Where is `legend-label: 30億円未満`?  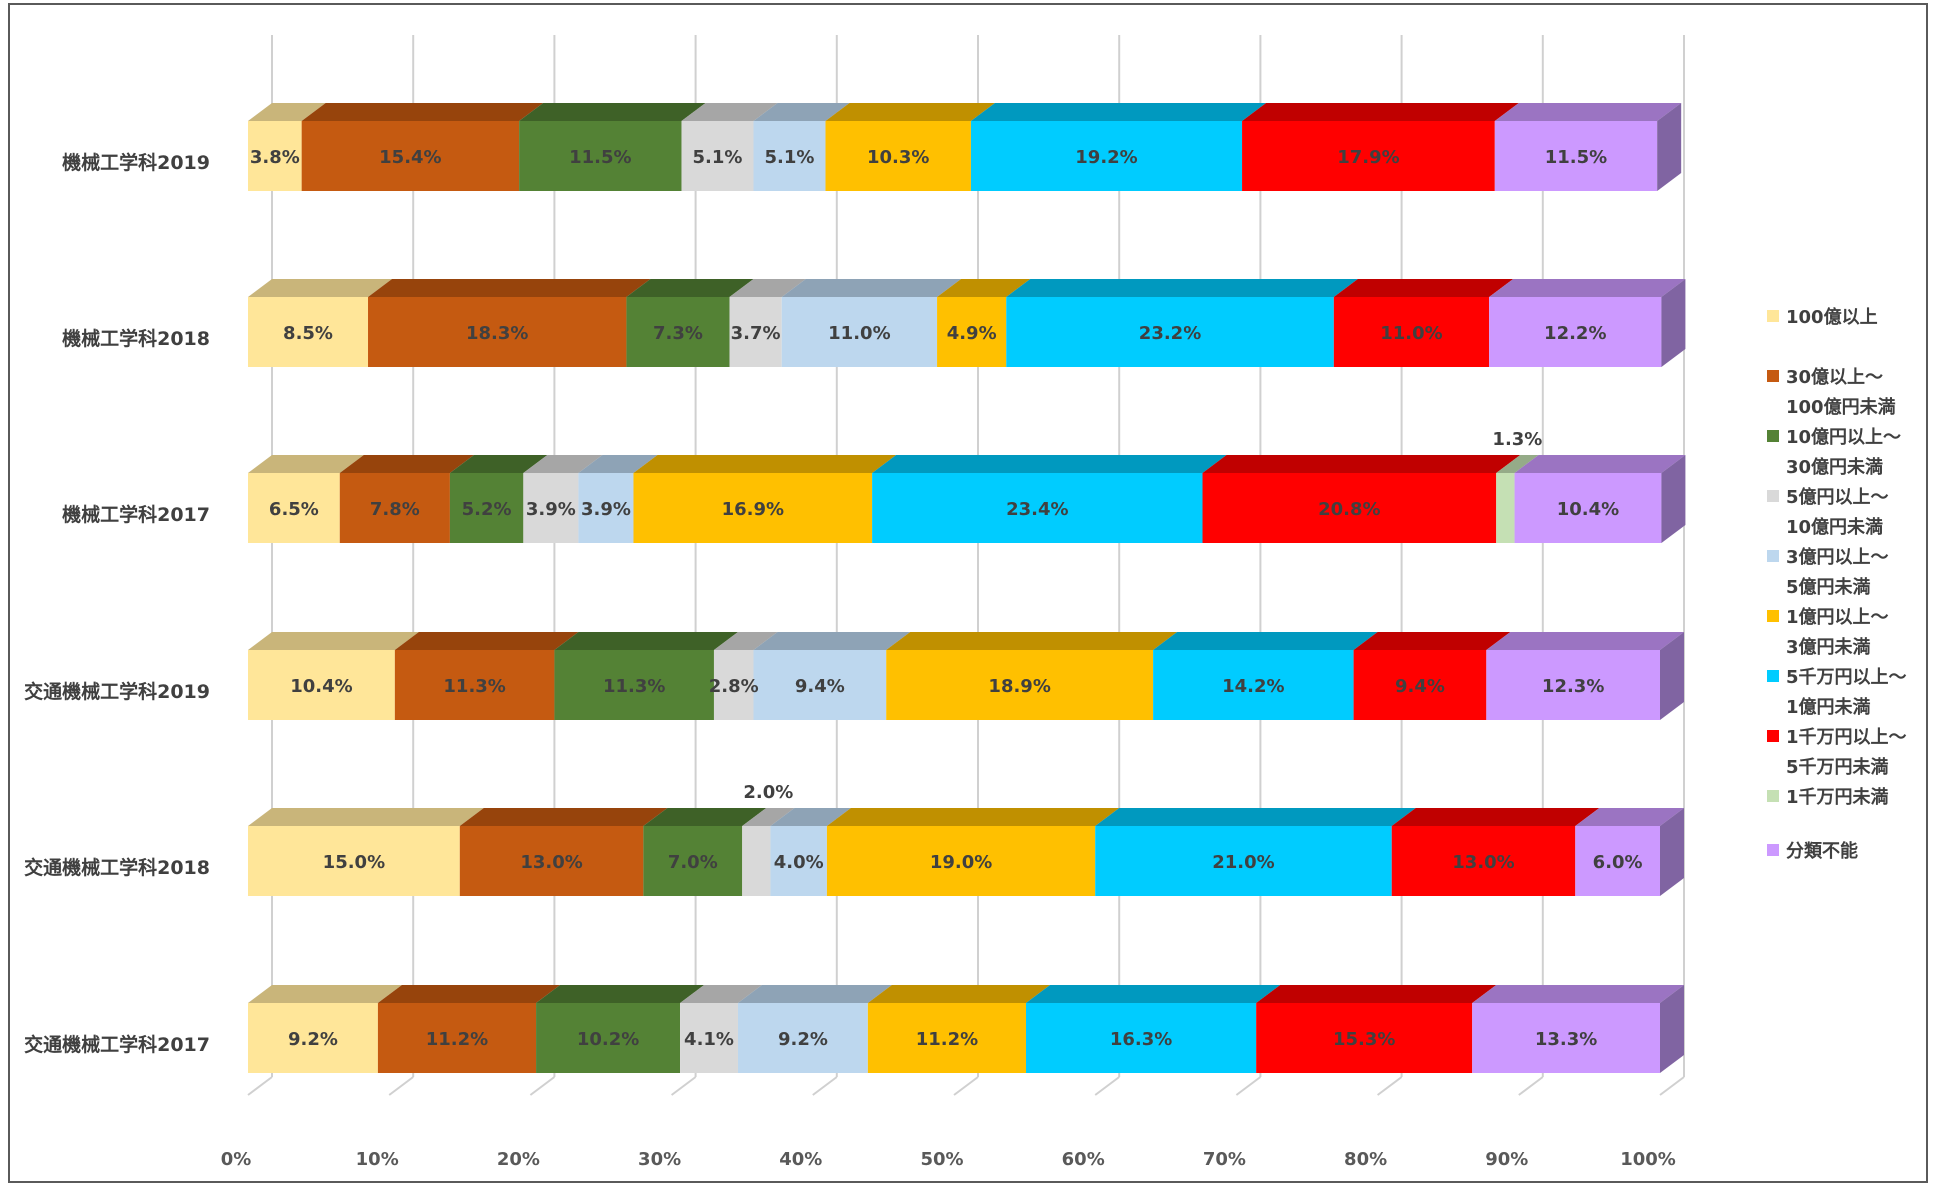 legend-label: 30億円未満 is located at coordinates (1834, 467).